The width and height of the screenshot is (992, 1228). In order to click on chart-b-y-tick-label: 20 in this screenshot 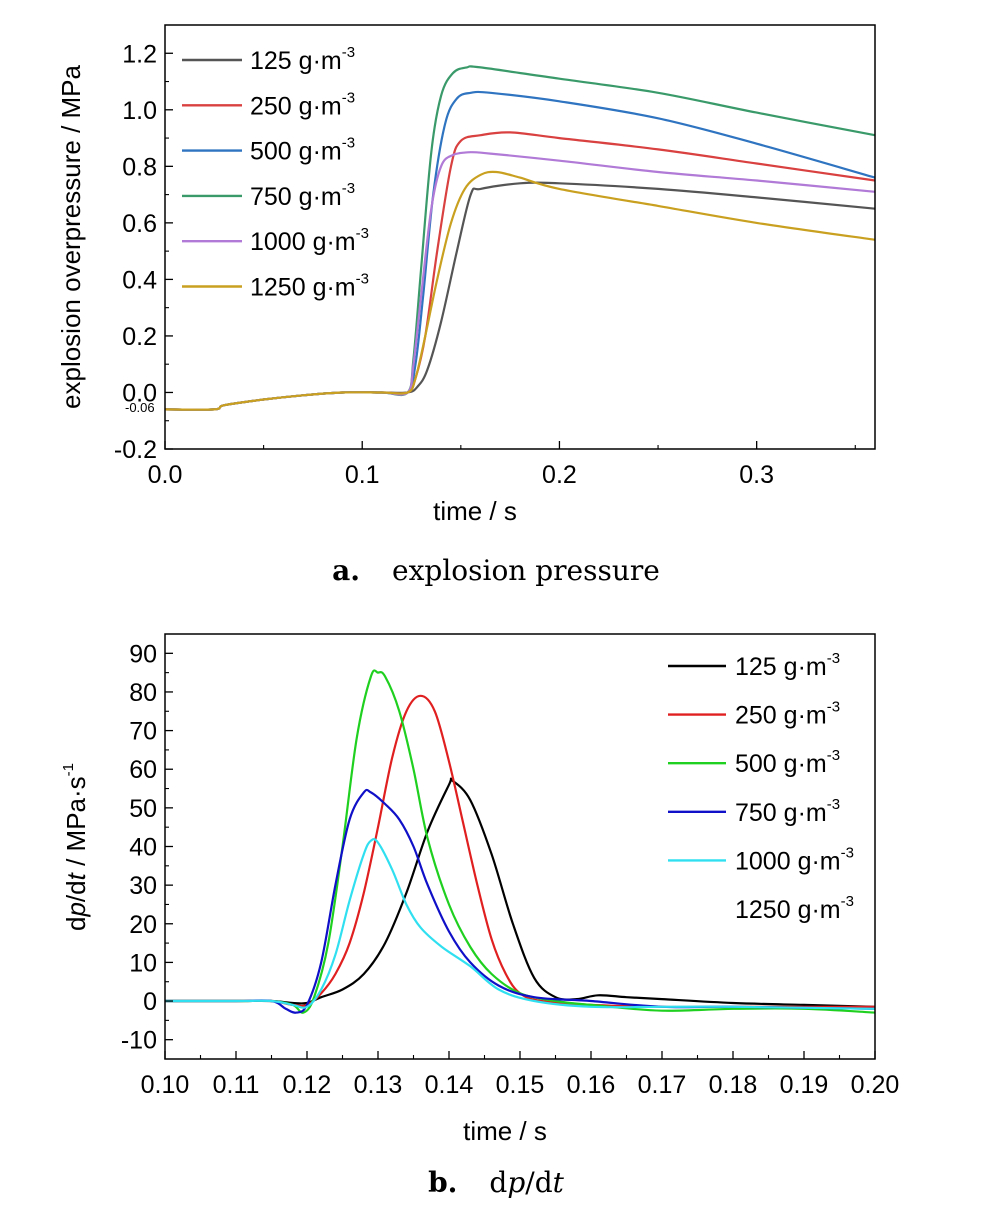, I will do `click(143, 925)`.